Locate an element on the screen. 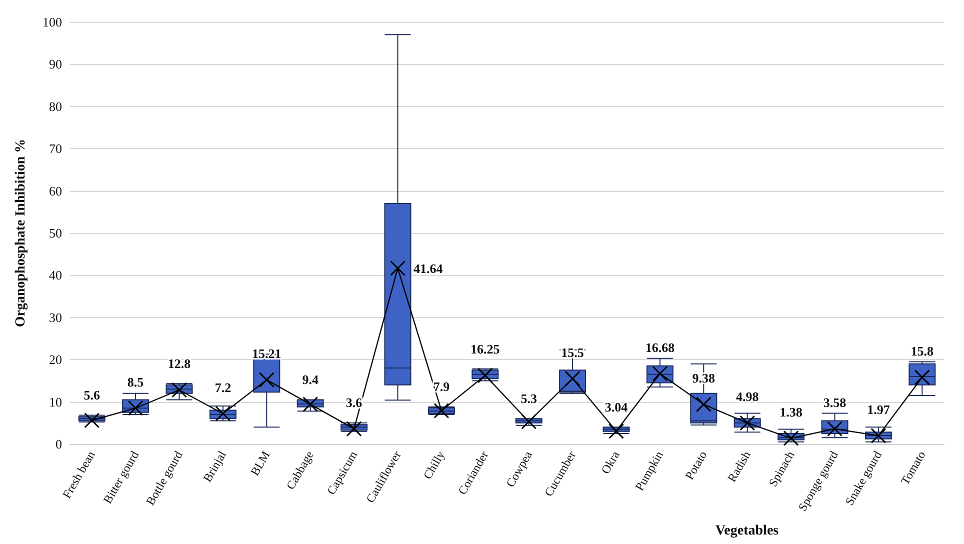  data-label: 7.9 is located at coordinates (441, 386).